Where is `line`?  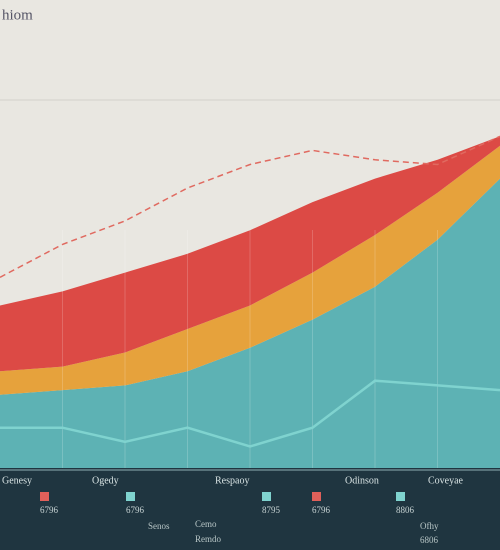
line is located at coordinates (250, 413).